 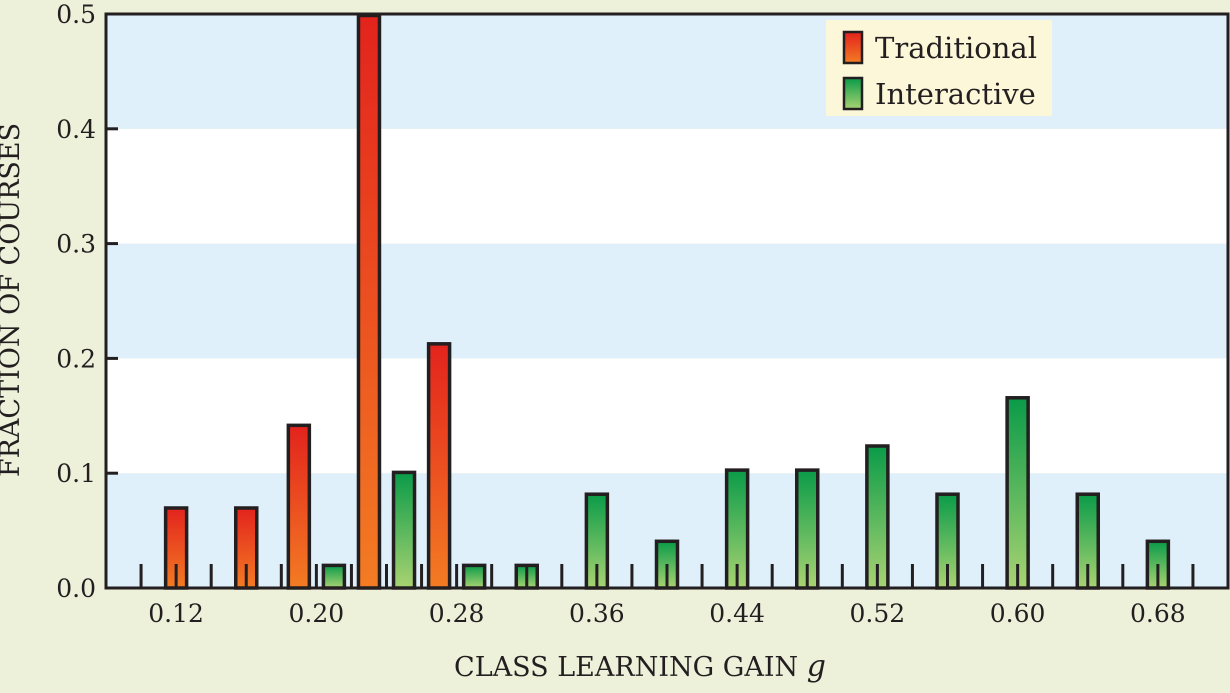 I want to click on legend: Traditional Interactive, so click(x=939, y=68).